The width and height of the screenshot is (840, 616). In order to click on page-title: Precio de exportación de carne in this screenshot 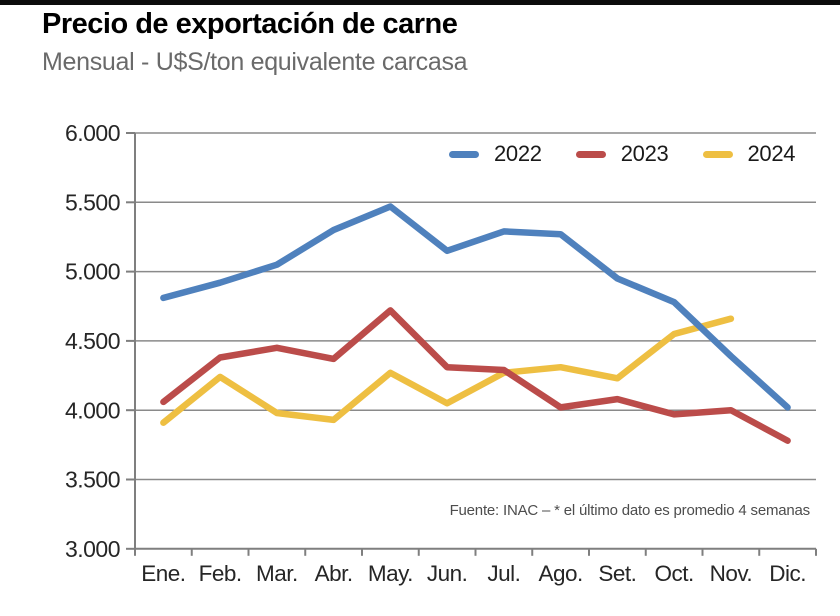, I will do `click(250, 24)`.